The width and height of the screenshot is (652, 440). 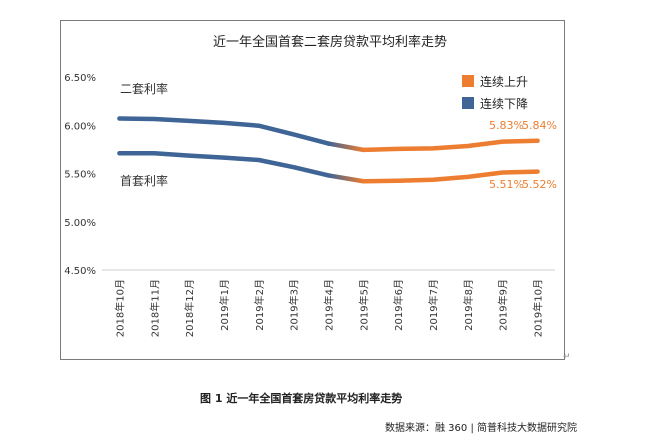 What do you see at coordinates (80, 78) in the screenshot?
I see `y-tick-label: 6.50%` at bounding box center [80, 78].